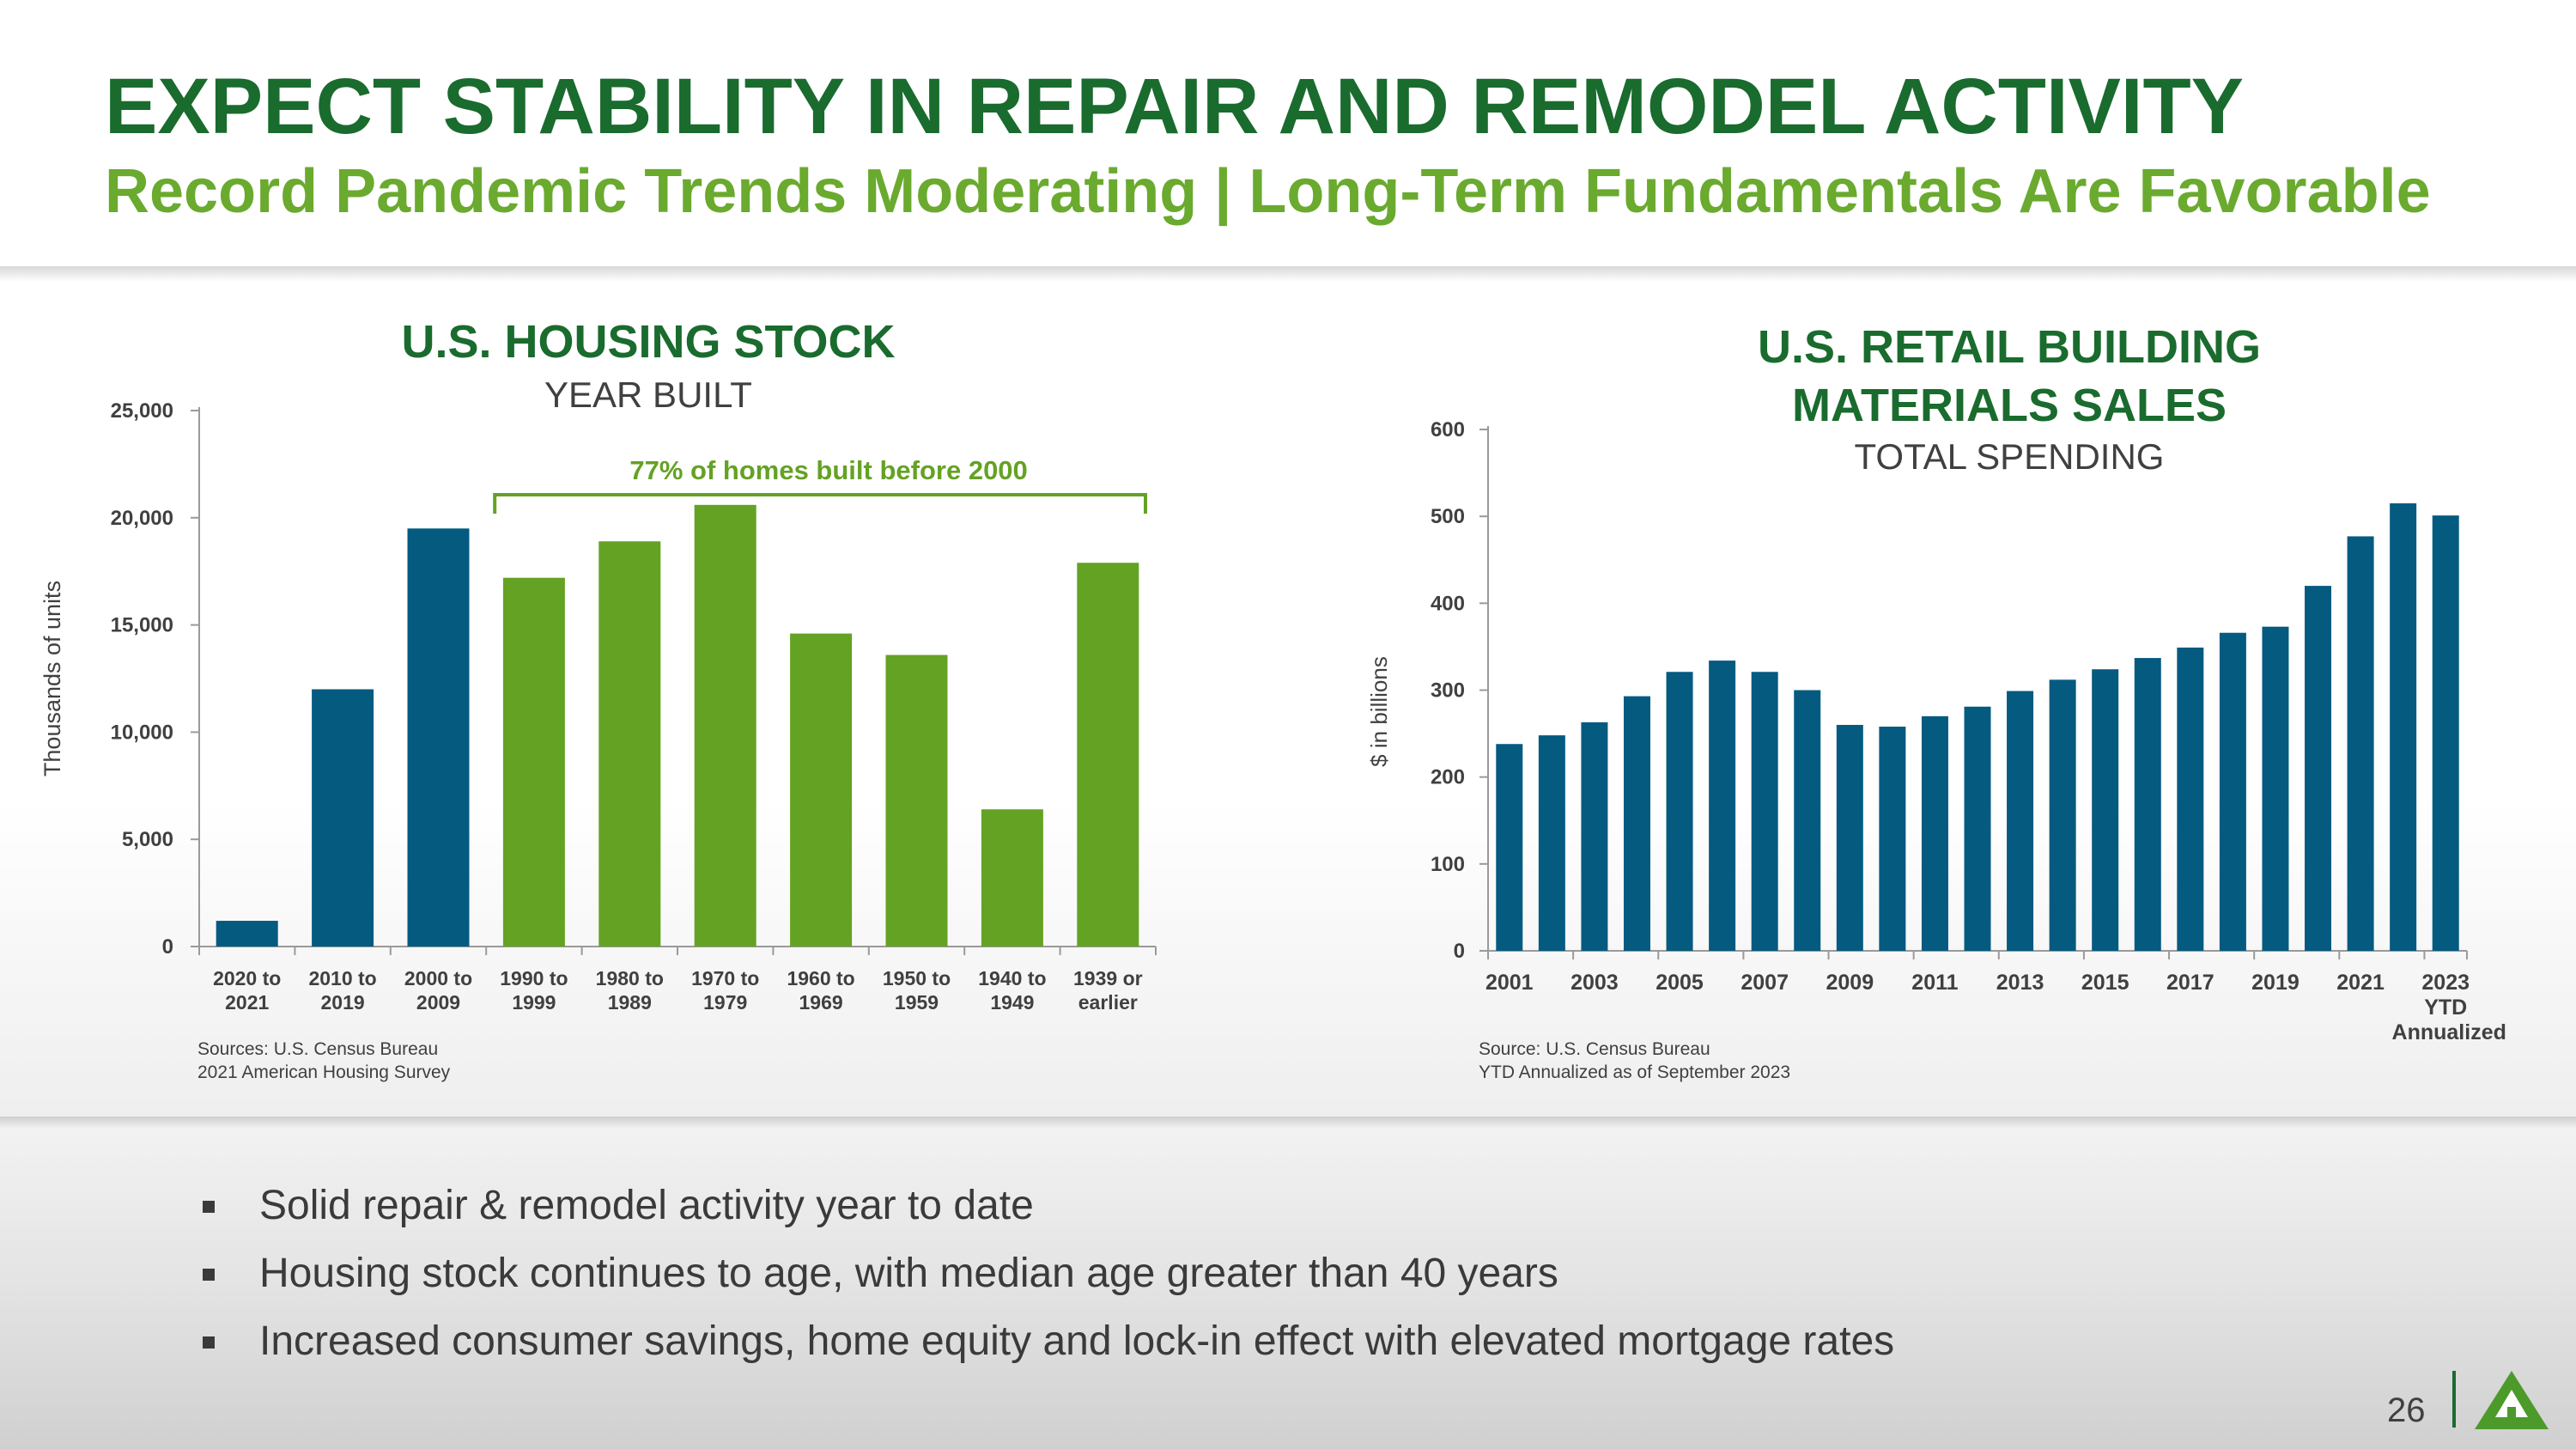 This screenshot has width=2576, height=1449. Describe the element at coordinates (142, 625) in the screenshot. I see `y-tick-label: 15,000` at that location.